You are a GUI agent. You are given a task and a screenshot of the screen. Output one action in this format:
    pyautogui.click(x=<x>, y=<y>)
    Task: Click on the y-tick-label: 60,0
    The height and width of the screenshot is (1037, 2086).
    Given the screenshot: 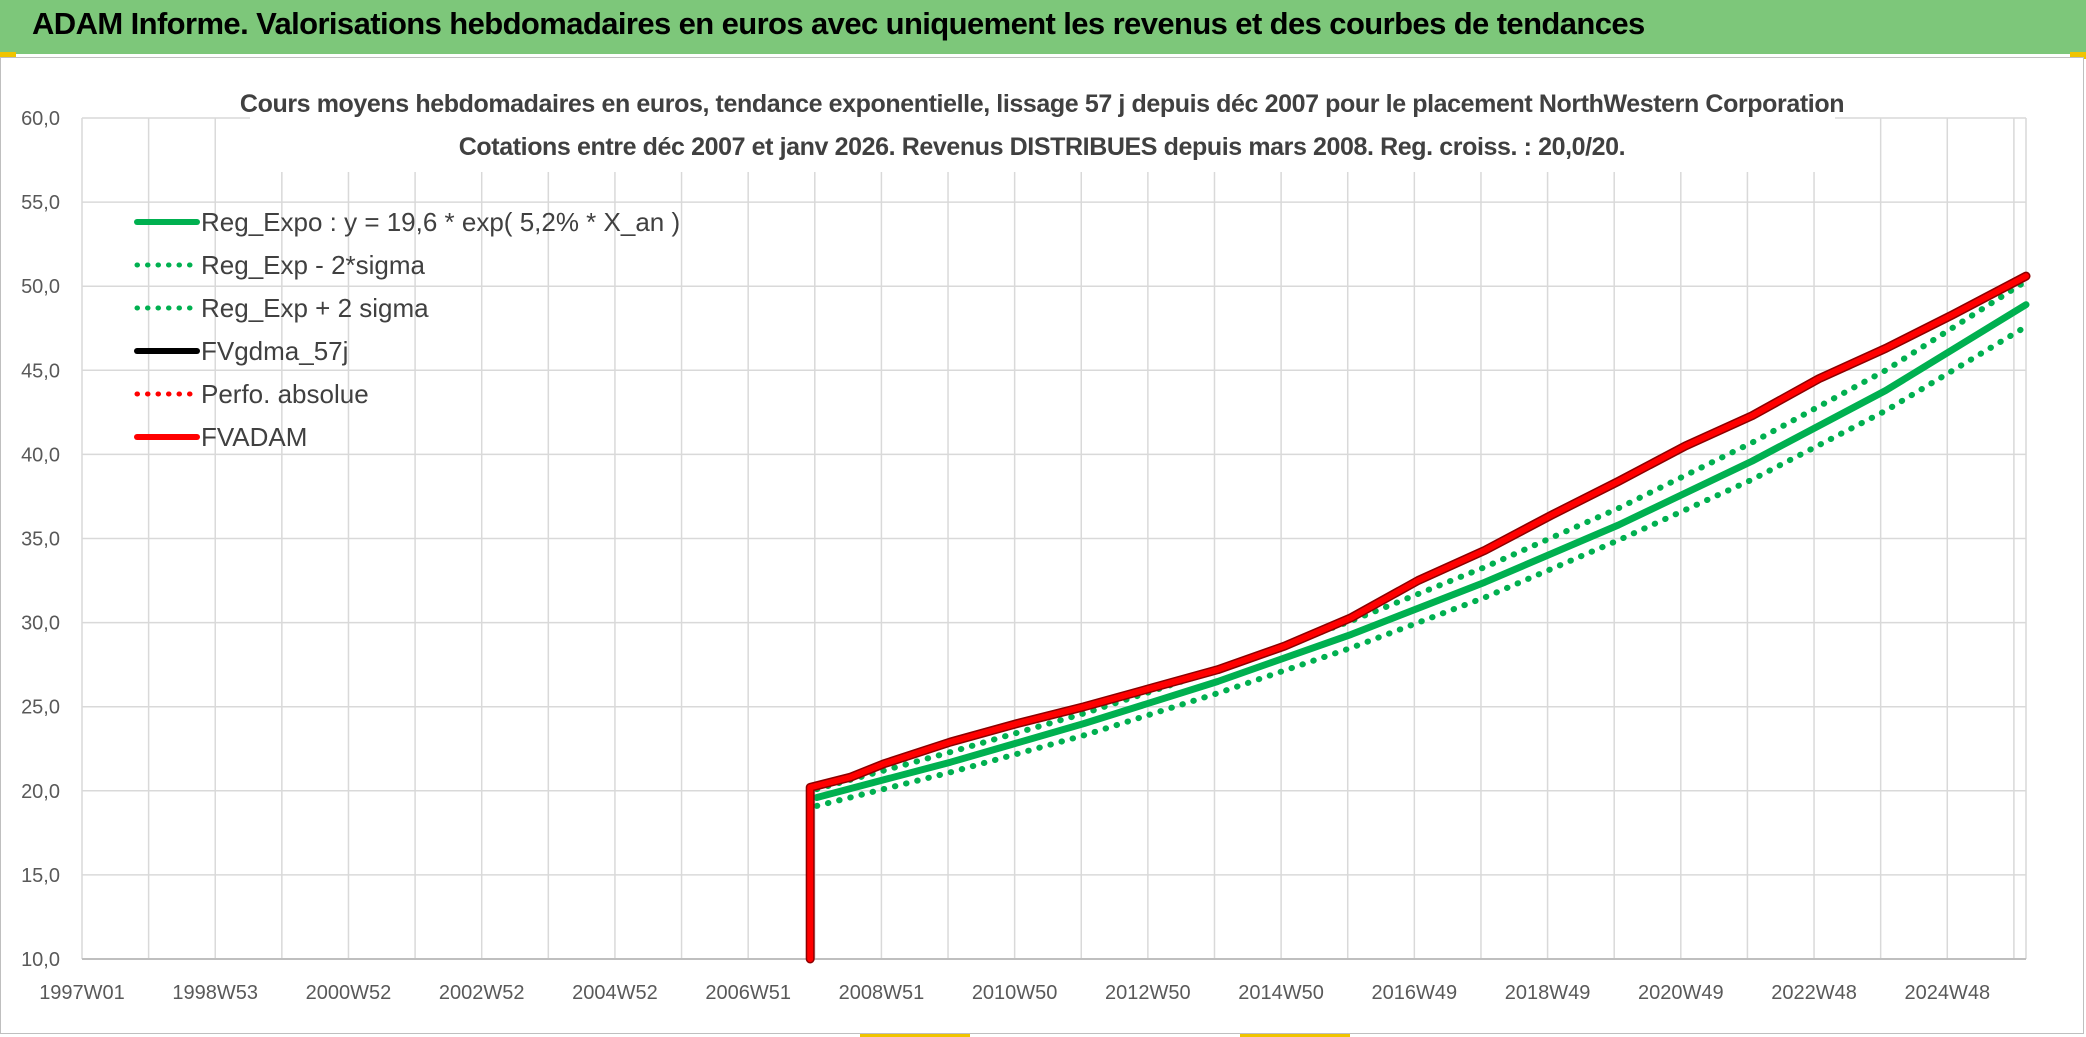 What is the action you would take?
    pyautogui.click(x=40, y=119)
    